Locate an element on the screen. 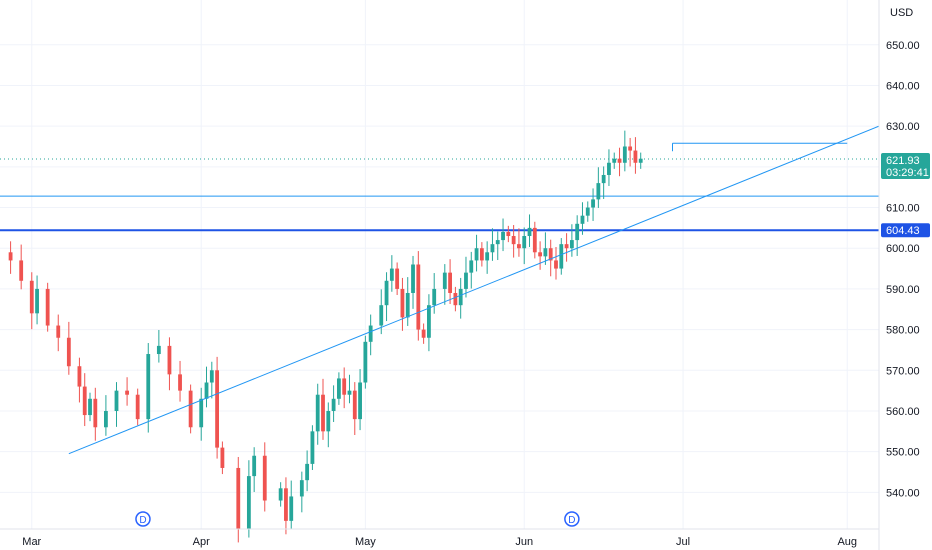 This screenshot has height=550, width=932. currency-label: USD is located at coordinates (901, 13).